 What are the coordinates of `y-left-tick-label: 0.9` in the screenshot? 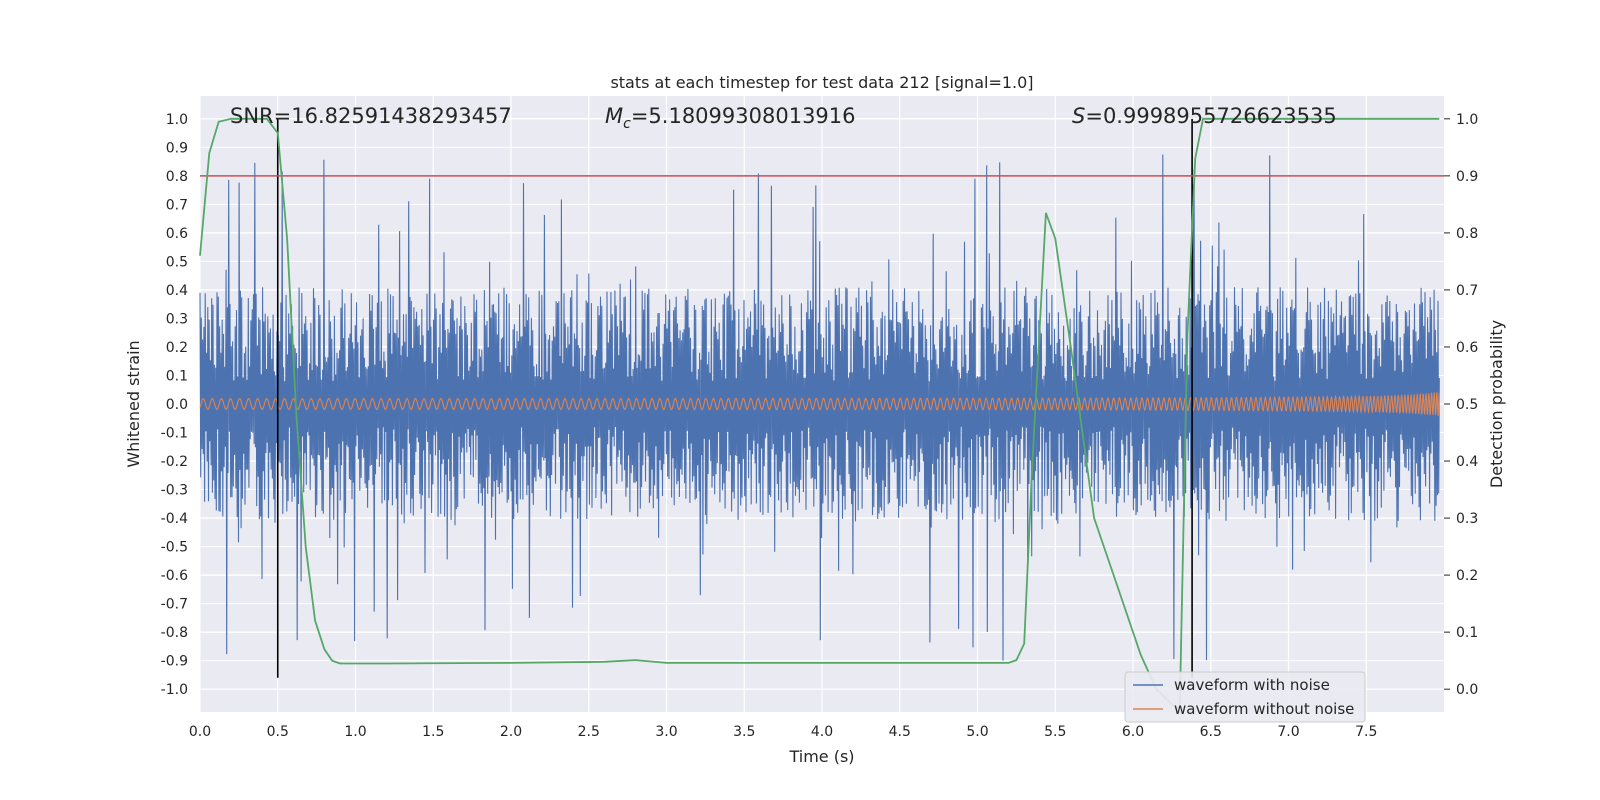 It's located at (177, 148).